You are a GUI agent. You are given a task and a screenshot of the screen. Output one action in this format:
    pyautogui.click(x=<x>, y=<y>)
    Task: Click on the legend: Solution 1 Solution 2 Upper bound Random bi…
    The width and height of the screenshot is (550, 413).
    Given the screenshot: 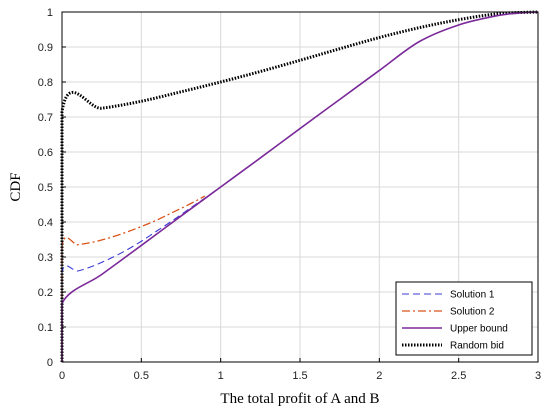 What is the action you would take?
    pyautogui.click(x=464, y=318)
    